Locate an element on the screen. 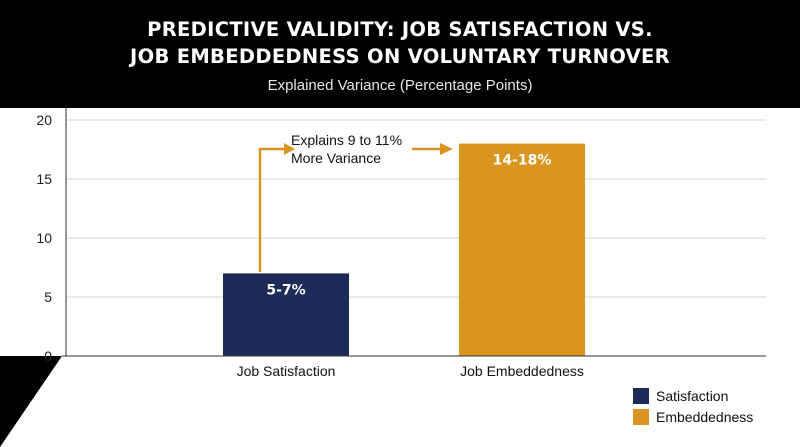 The height and width of the screenshot is (447, 800). legend-label-satisfaction: Satisfaction is located at coordinates (692, 396).